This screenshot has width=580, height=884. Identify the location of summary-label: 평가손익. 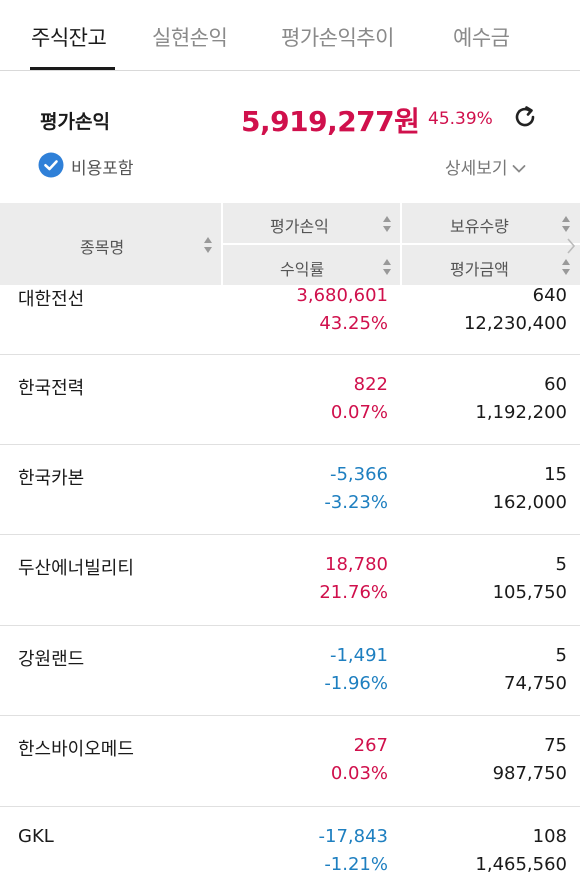
(75, 122).